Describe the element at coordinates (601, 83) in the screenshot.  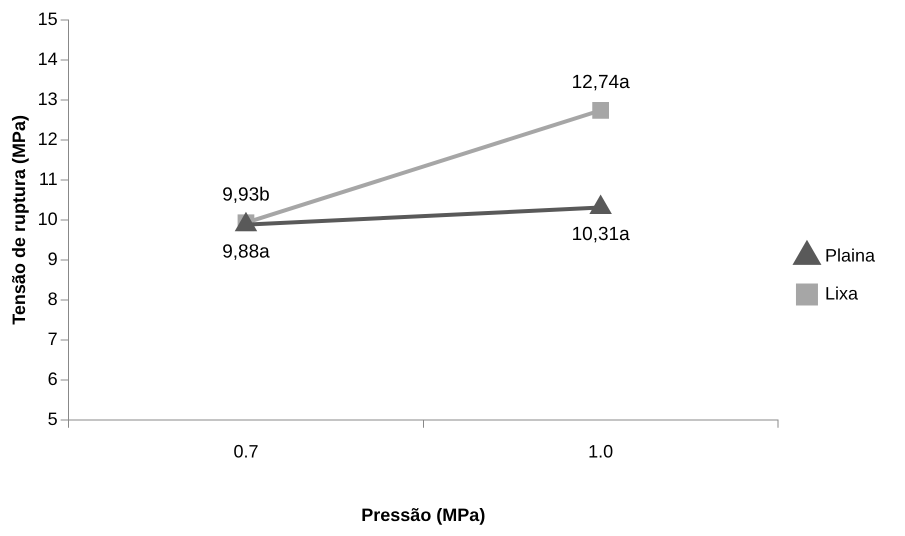
I see `data-label: 12,74a` at that location.